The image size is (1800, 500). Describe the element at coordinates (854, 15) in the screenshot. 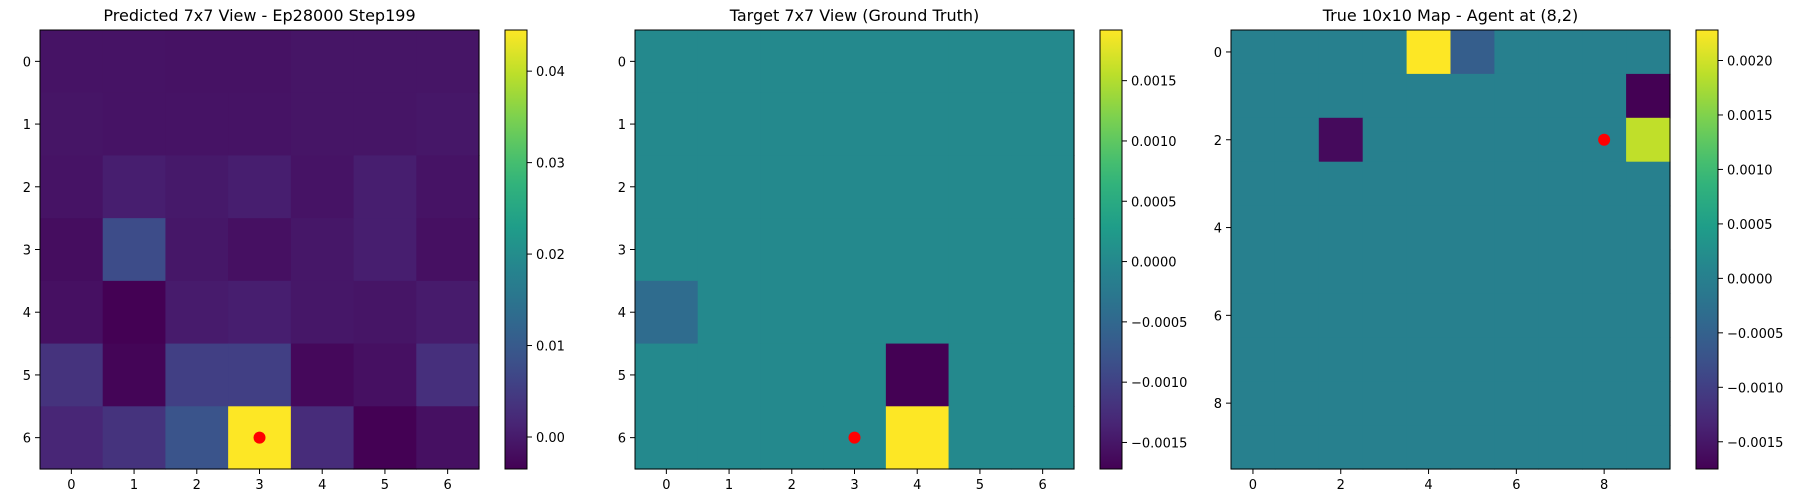

I see `chart-title: Target 7x7 View (Ground Truth)` at that location.